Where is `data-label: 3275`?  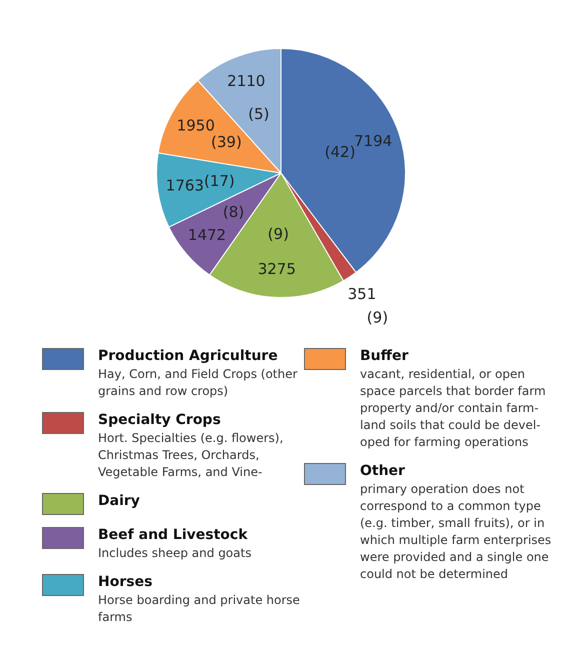 data-label: 3275 is located at coordinates (277, 269).